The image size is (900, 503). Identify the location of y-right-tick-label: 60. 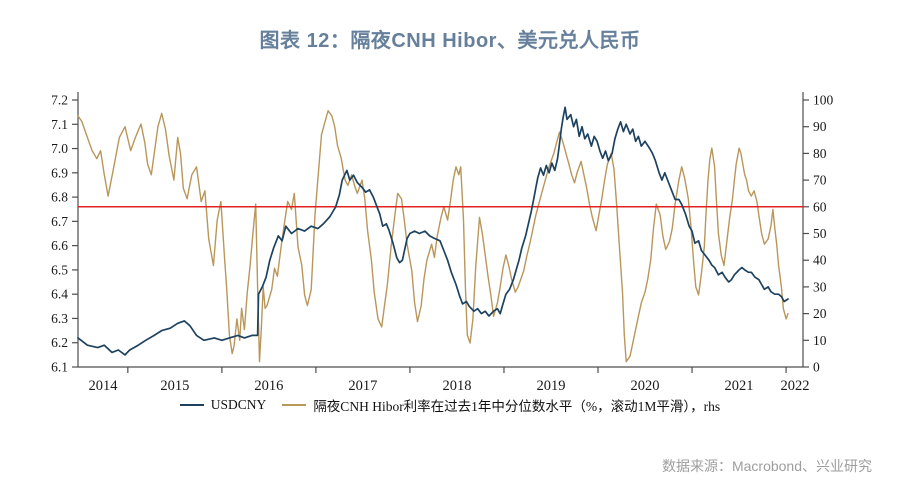
(820, 206).